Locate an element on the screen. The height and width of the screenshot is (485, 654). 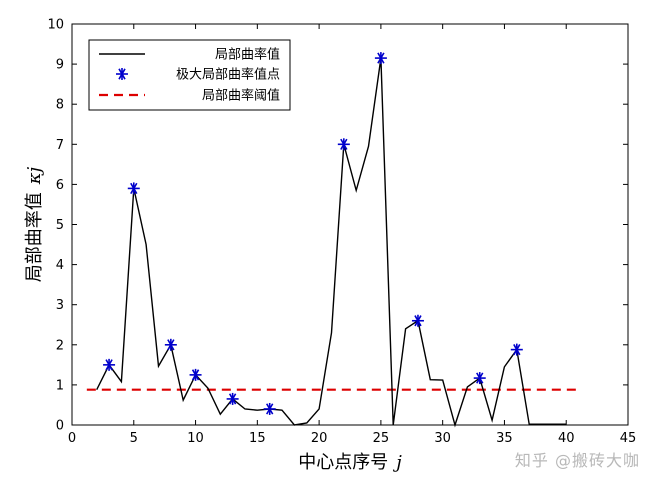
x-axis-title-var: j is located at coordinates (397, 462).